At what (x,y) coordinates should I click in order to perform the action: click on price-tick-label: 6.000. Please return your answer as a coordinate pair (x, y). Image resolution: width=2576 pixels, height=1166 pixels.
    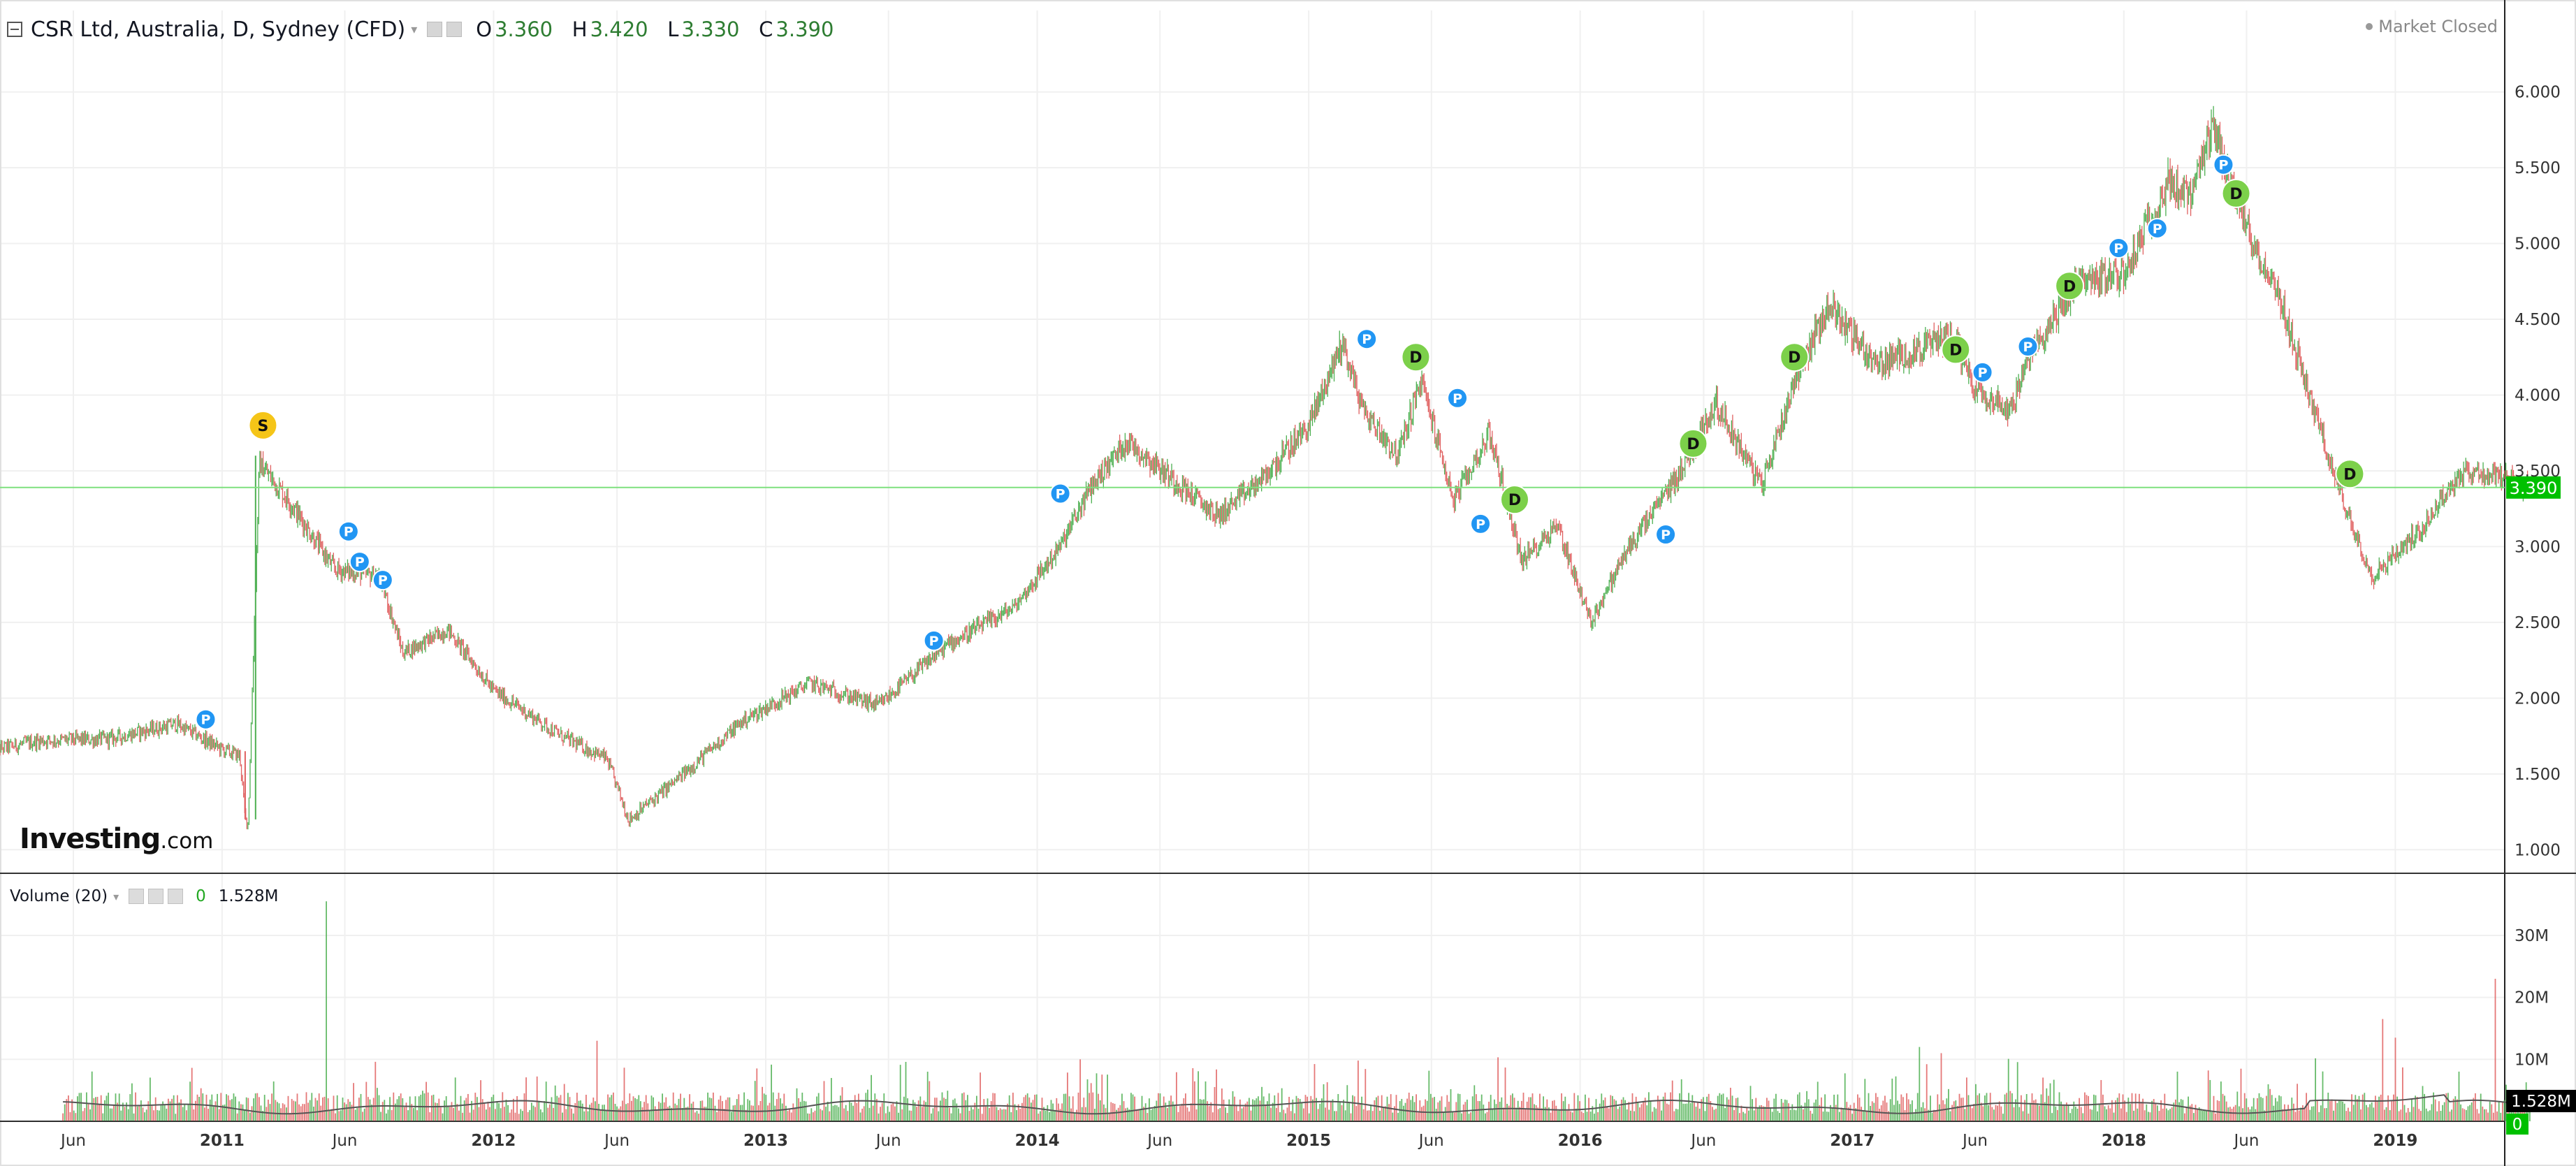
    Looking at the image, I should click on (2538, 93).